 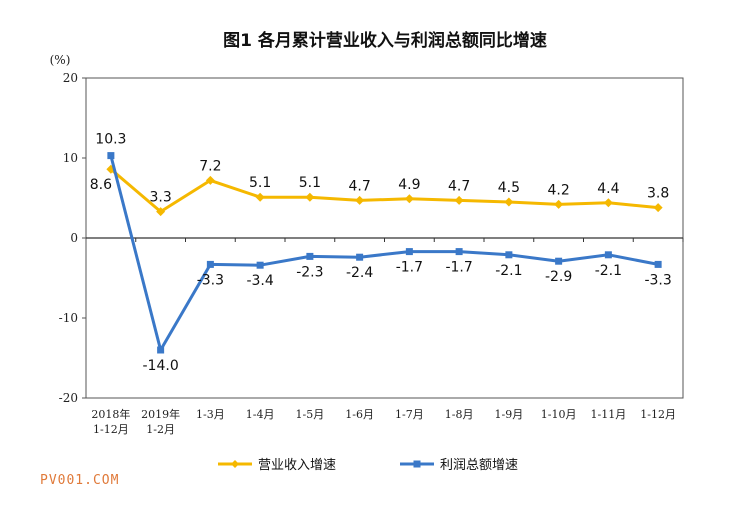 I want to click on y-axis-ticks: 20 10 0 -10 -20, so click(x=72, y=238).